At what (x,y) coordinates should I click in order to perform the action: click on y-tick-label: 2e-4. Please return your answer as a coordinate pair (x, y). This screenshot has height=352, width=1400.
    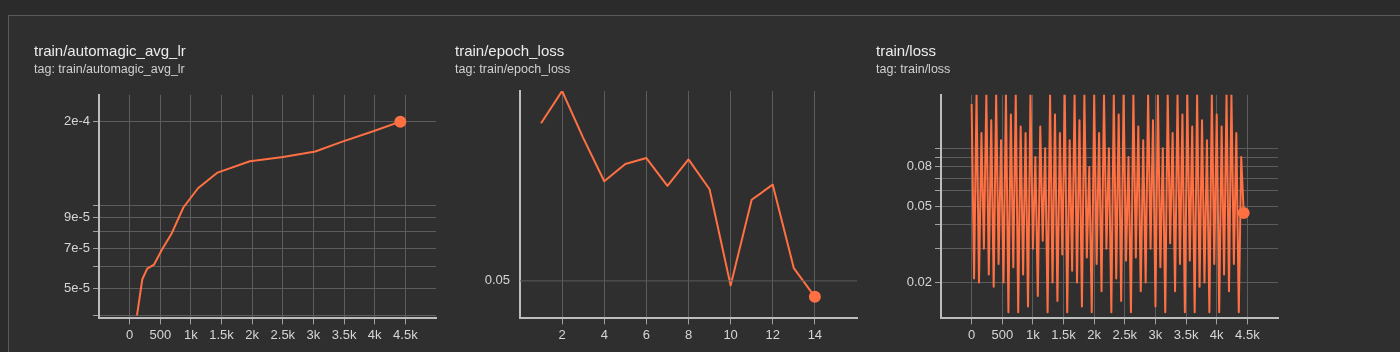
    Looking at the image, I should click on (76, 121).